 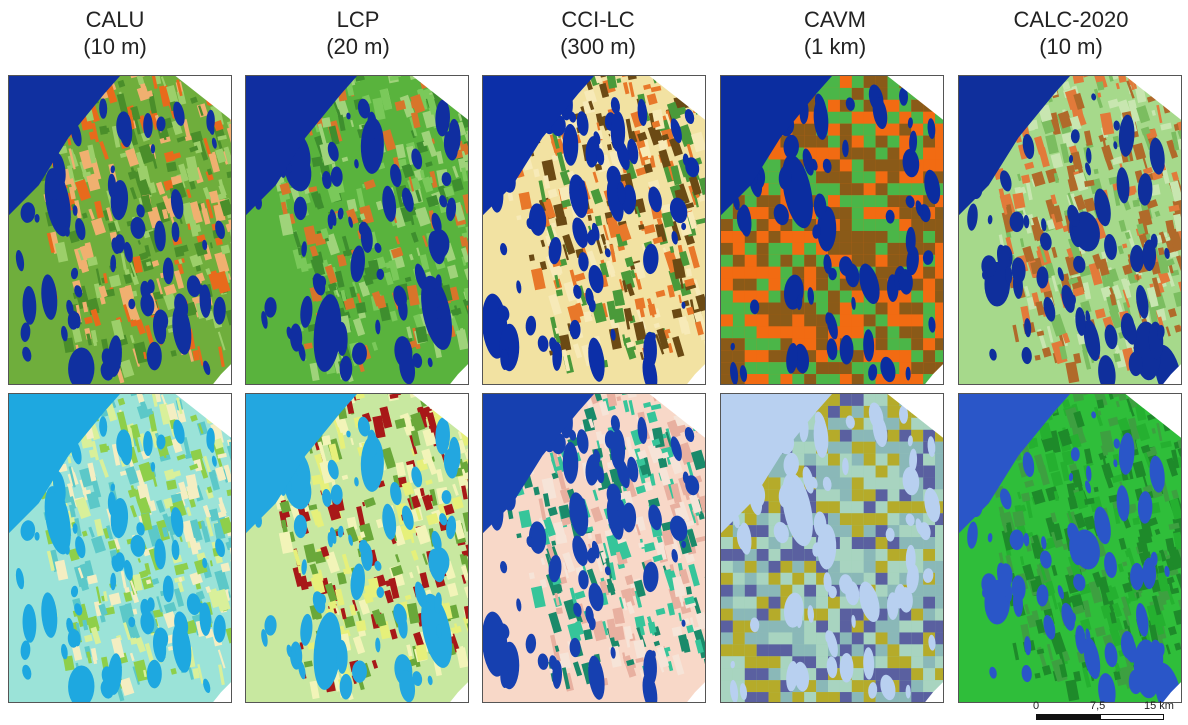 I want to click on map-panel-calu-bottom, so click(x=120, y=548).